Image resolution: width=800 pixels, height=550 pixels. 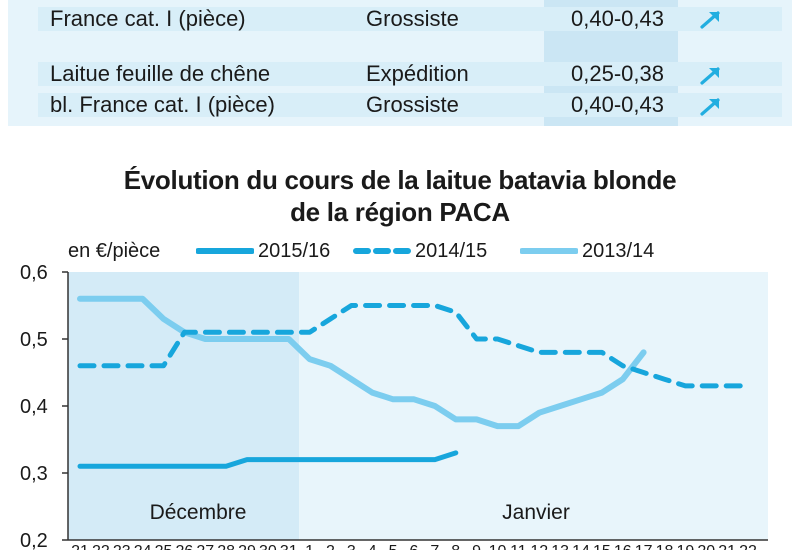 I want to click on x-tick-label: 28, so click(x=226, y=546).